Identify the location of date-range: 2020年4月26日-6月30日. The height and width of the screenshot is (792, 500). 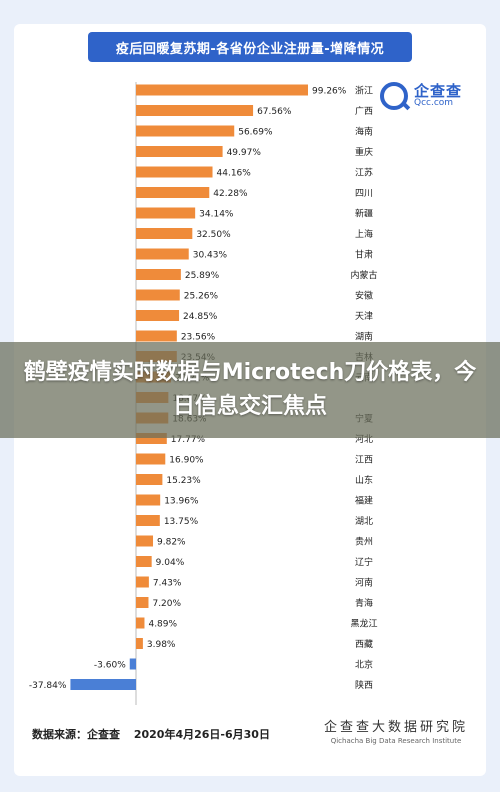
(201, 734).